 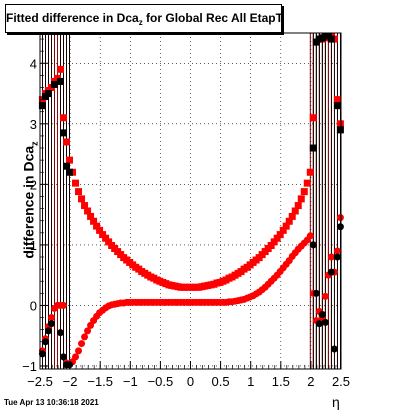 What do you see at coordinates (310, 381) in the screenshot?
I see `x-tick-label: 2` at bounding box center [310, 381].